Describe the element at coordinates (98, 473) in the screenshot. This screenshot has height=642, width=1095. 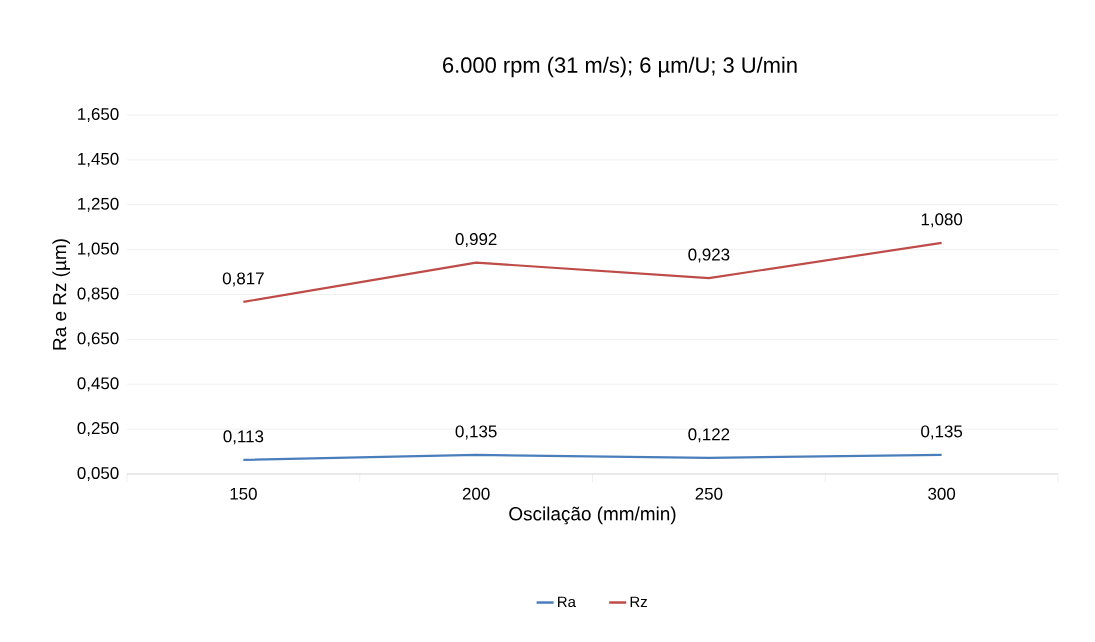
I see `y-tick-label: 0,050` at that location.